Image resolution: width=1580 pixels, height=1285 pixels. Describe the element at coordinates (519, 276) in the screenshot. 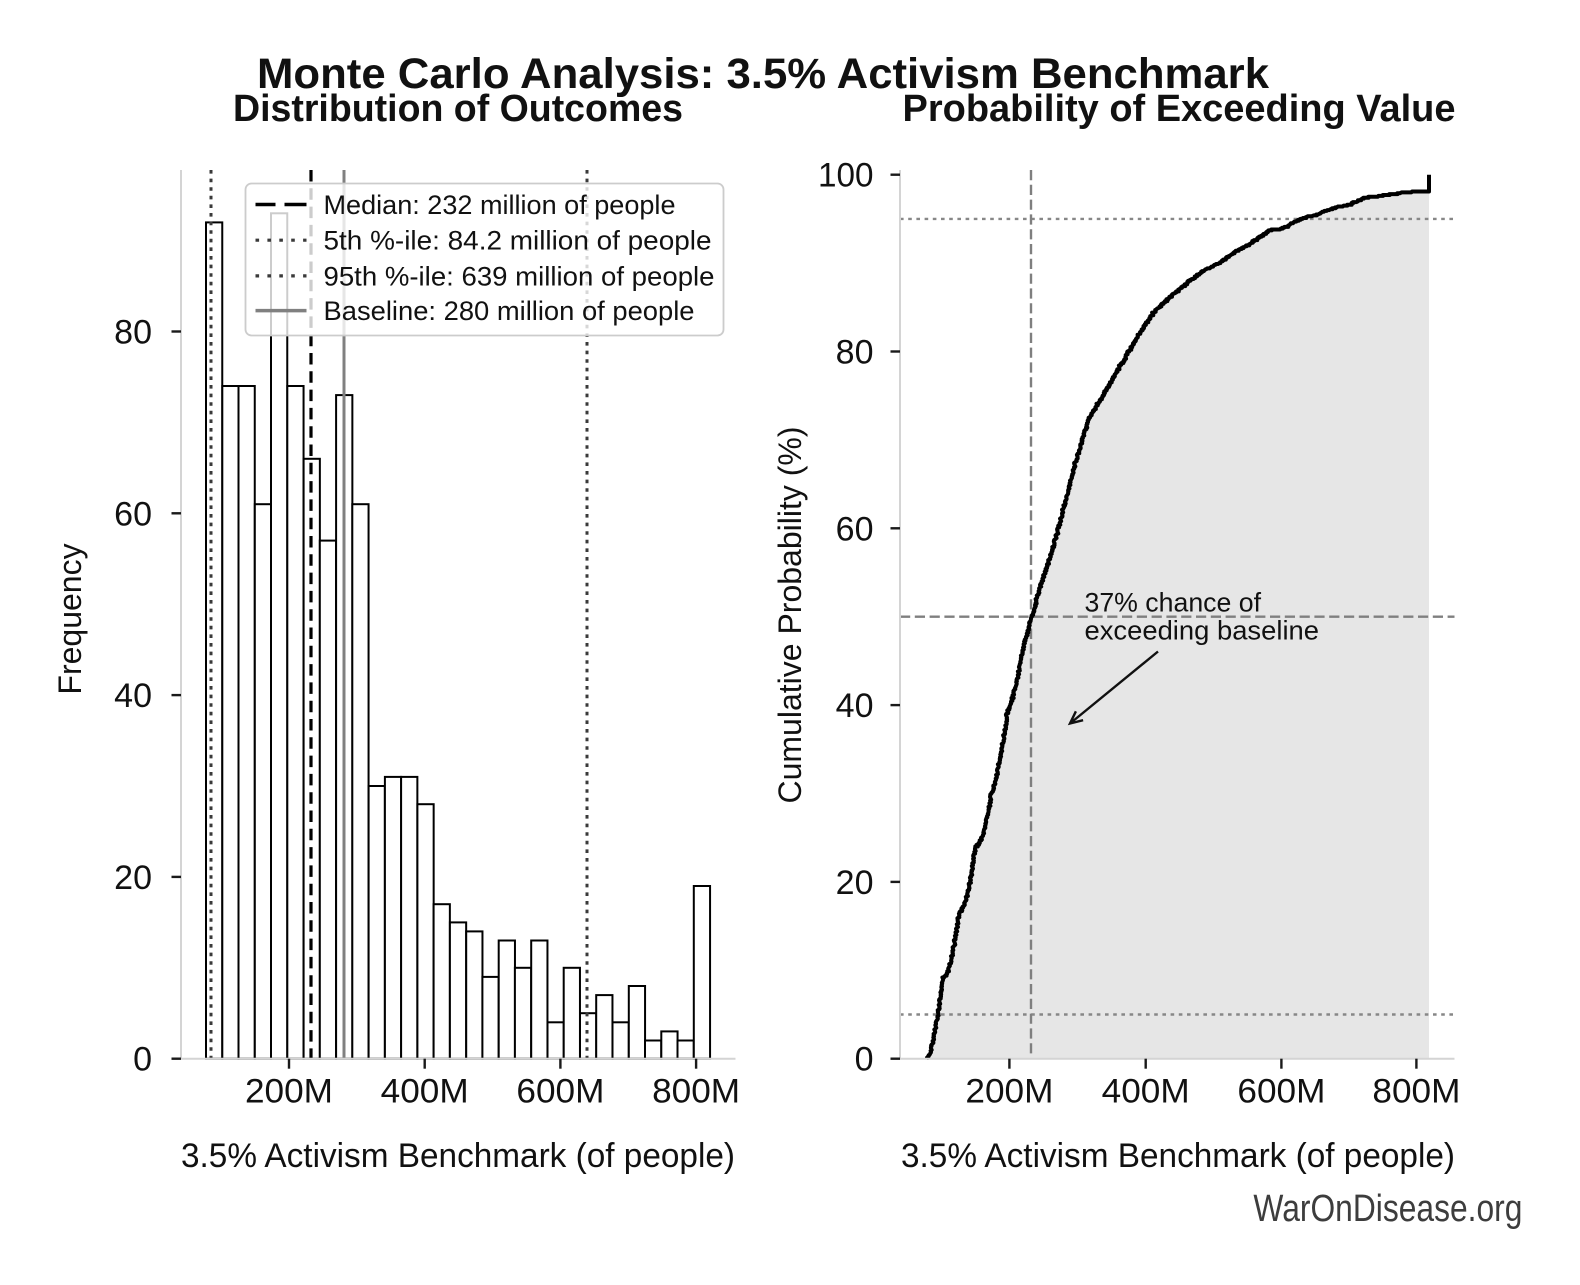

I see `svg-text:95th %-ile: 639 million of peo: 95th %-ile: 639 million of people` at that location.